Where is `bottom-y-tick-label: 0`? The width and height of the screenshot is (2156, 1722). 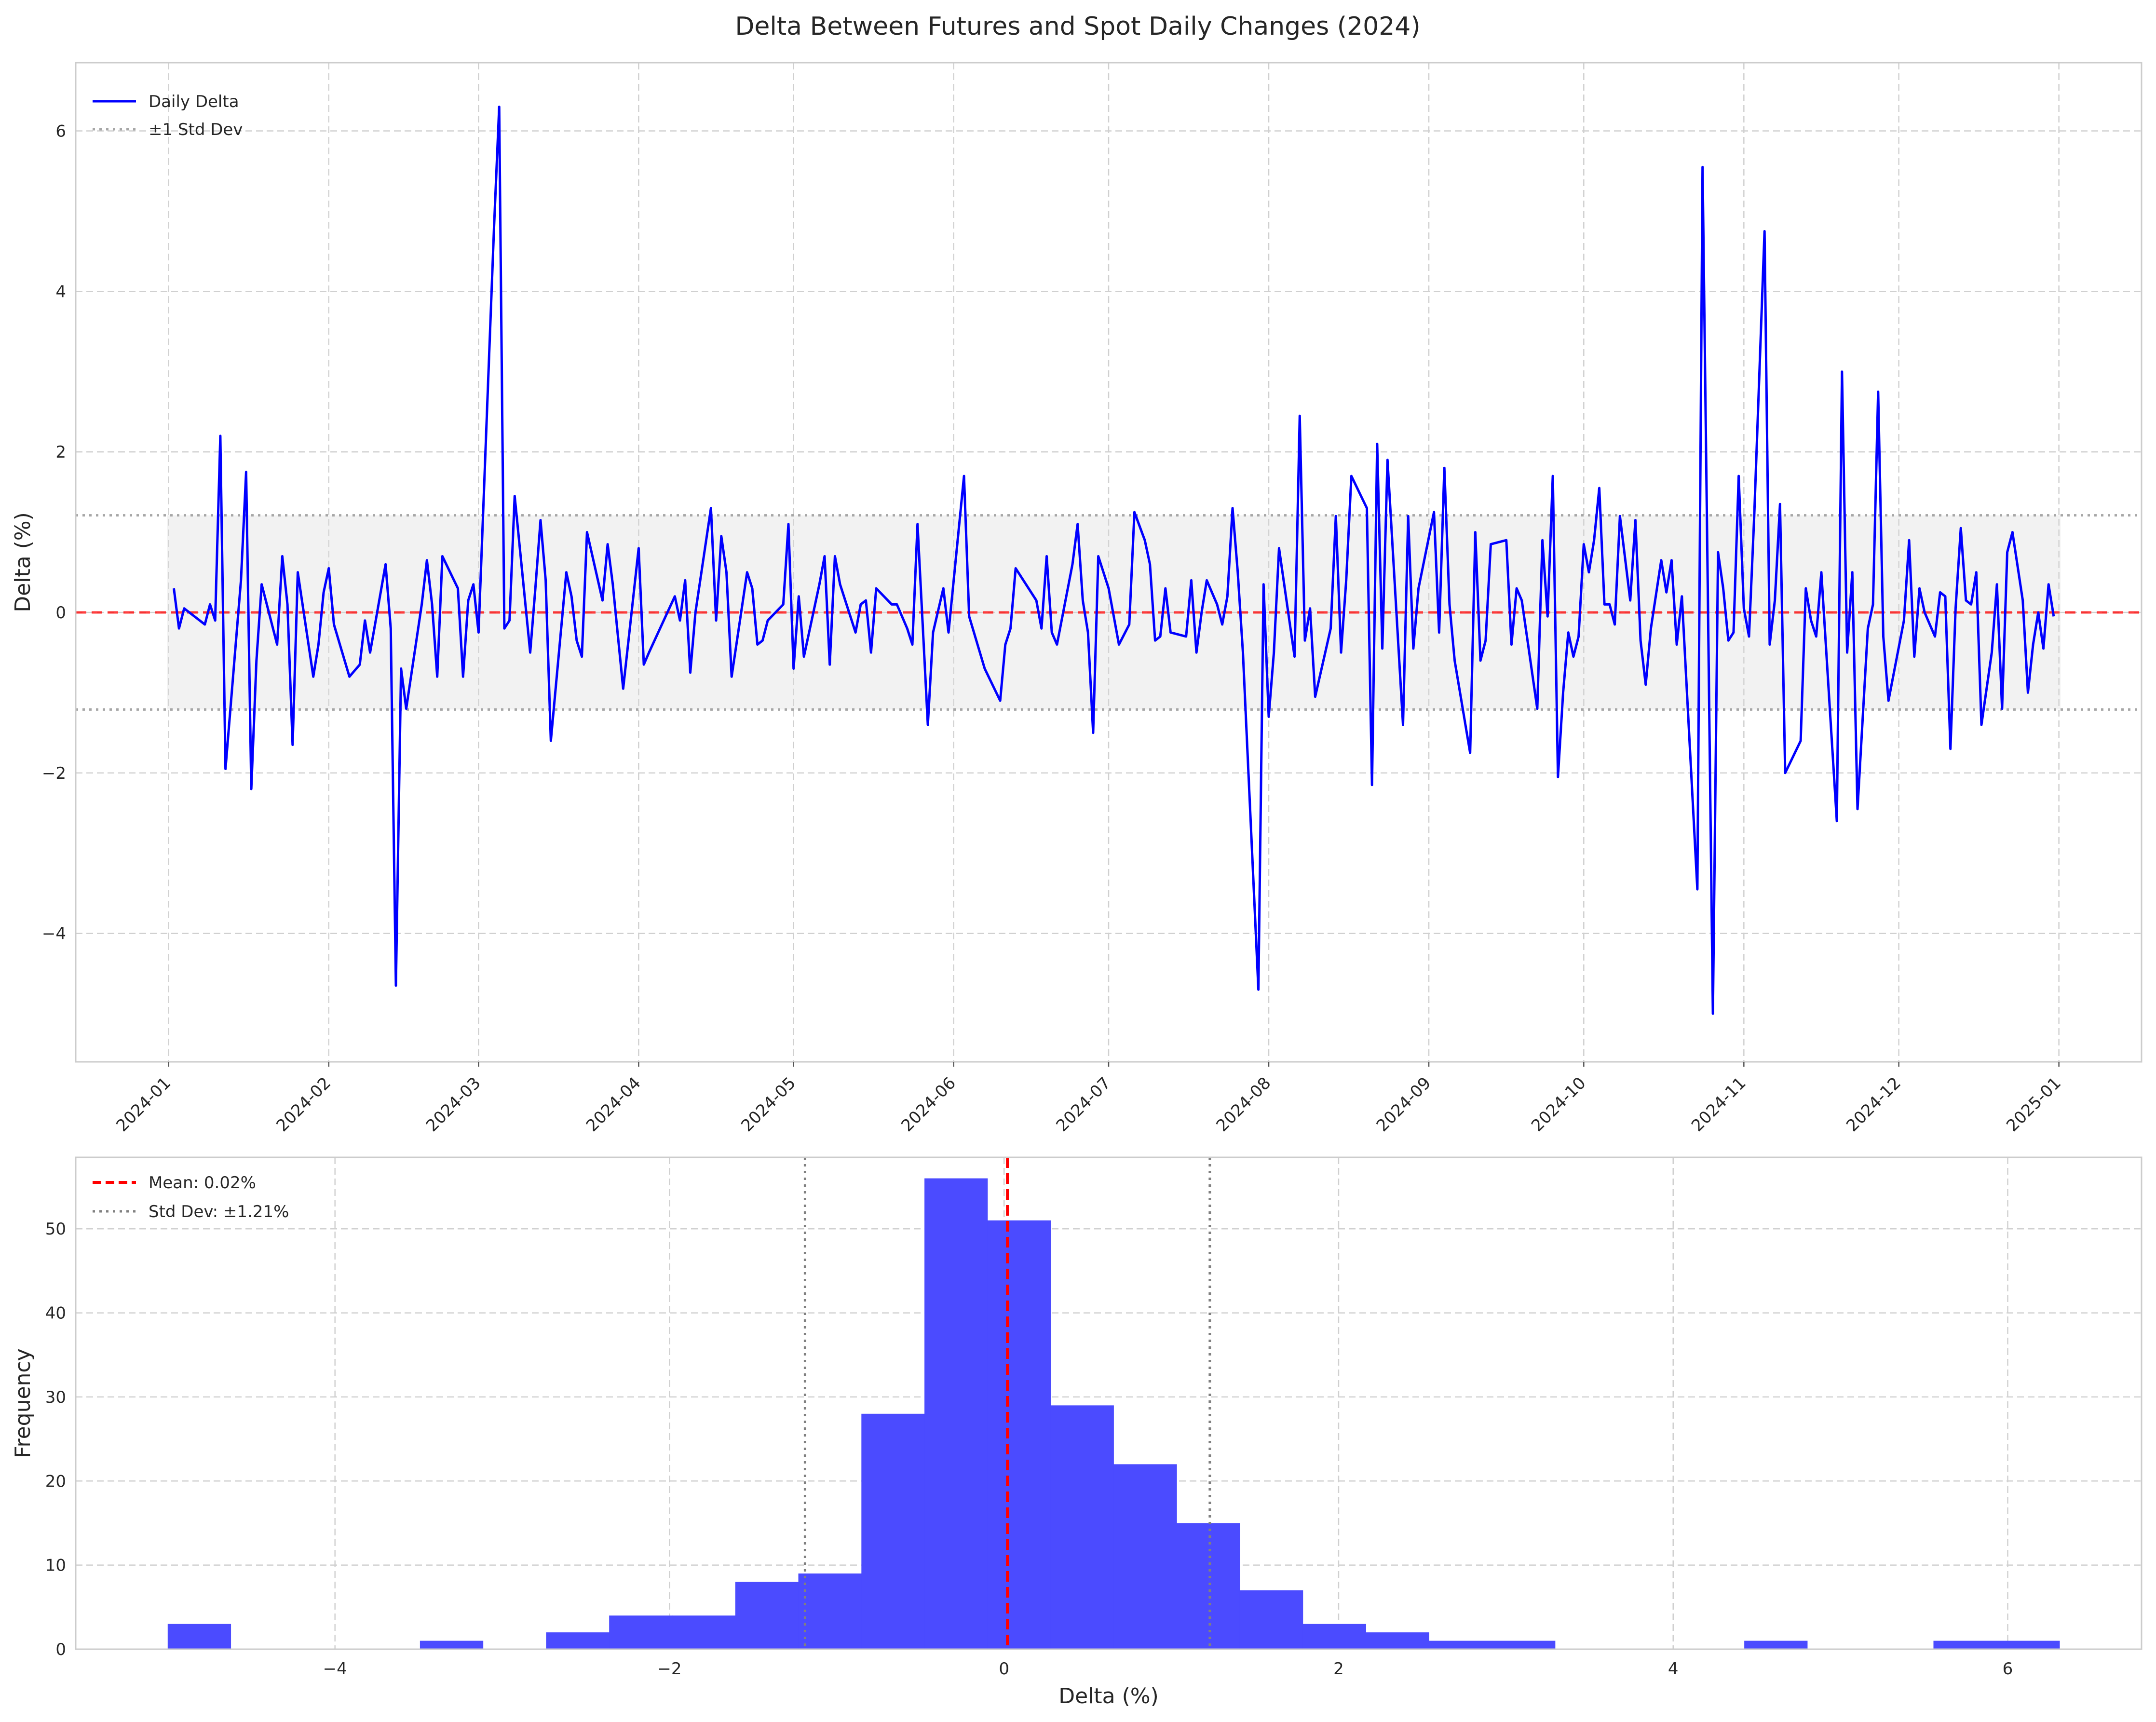 bottom-y-tick-label: 0 is located at coordinates (61, 1649).